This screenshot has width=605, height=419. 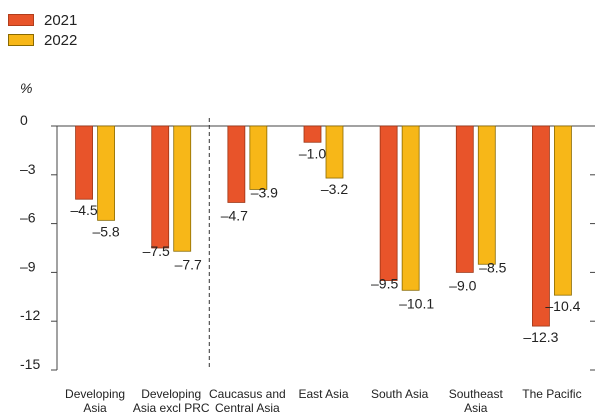 I want to click on data-label-2022: –3.2, so click(x=334, y=189).